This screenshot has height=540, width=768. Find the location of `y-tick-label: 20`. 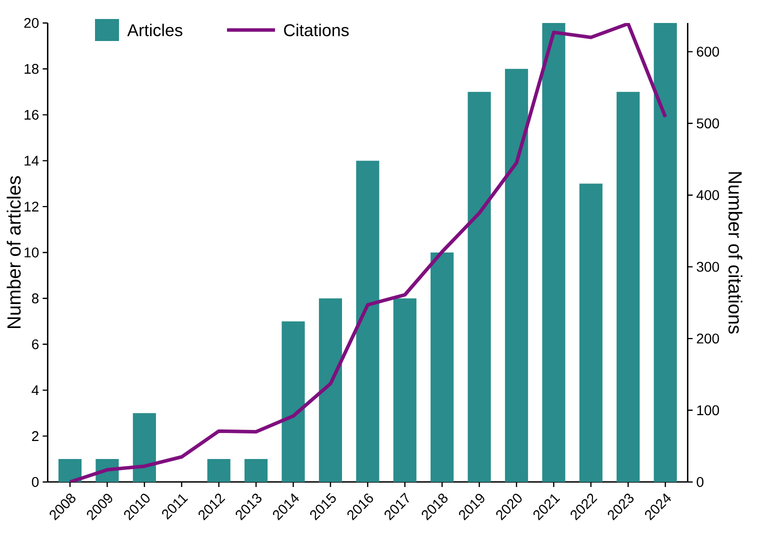

y-tick-label: 20 is located at coordinates (31, 23).